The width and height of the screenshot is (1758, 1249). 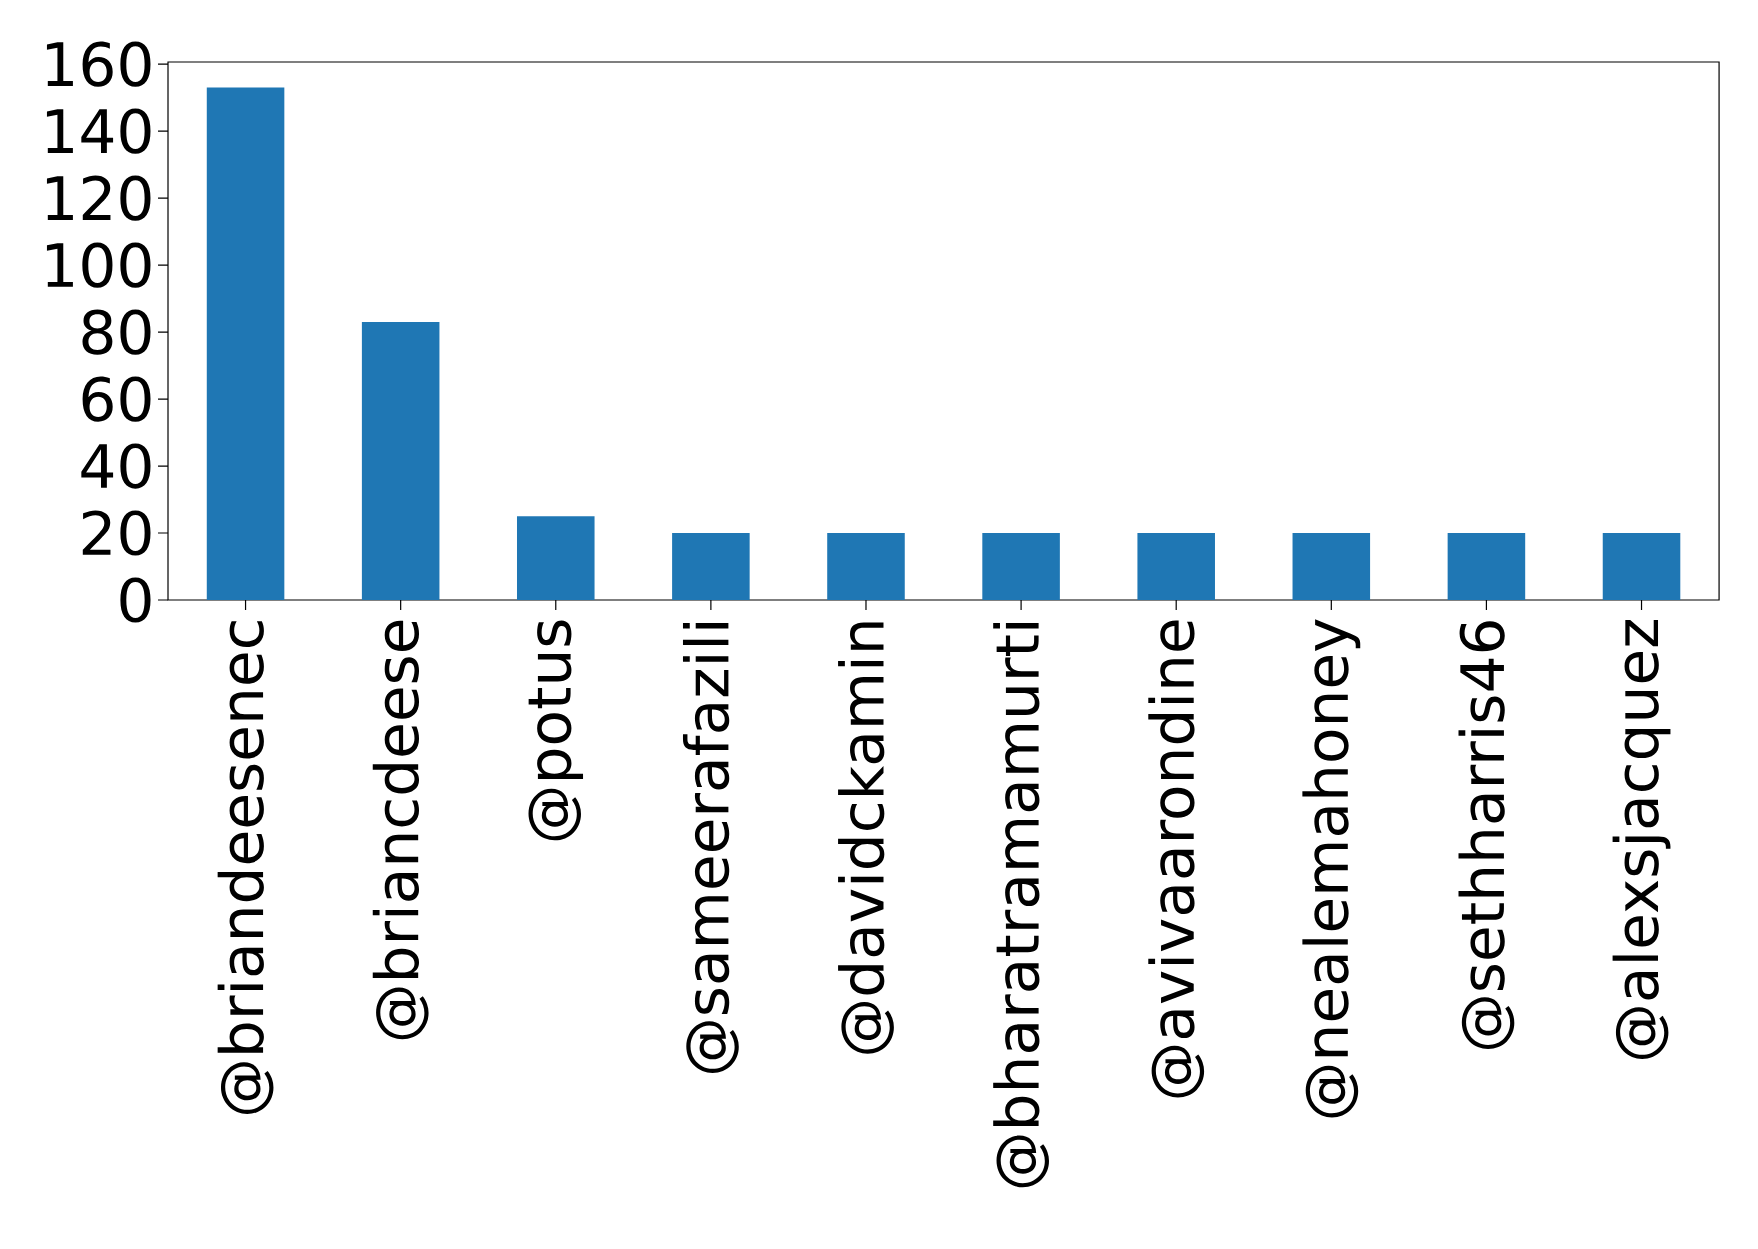 What do you see at coordinates (400, 830) in the screenshot?
I see `x-tick-label: @briancdeese` at bounding box center [400, 830].